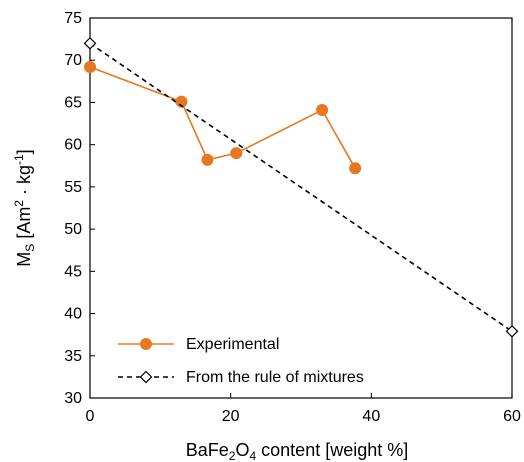 The width and height of the screenshot is (524, 462). What do you see at coordinates (512, 416) in the screenshot?
I see `x-tick-label: 60` at bounding box center [512, 416].